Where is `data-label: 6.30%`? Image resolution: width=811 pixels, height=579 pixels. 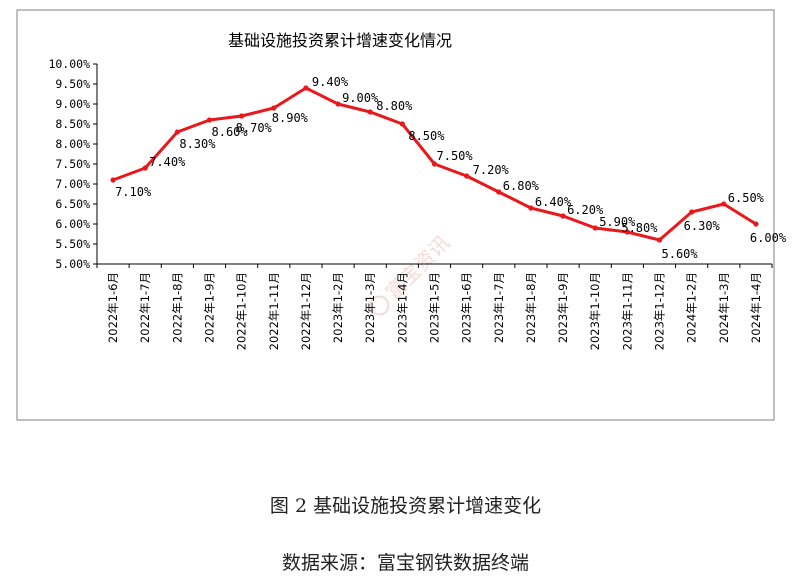 data-label: 6.30% is located at coordinates (702, 226).